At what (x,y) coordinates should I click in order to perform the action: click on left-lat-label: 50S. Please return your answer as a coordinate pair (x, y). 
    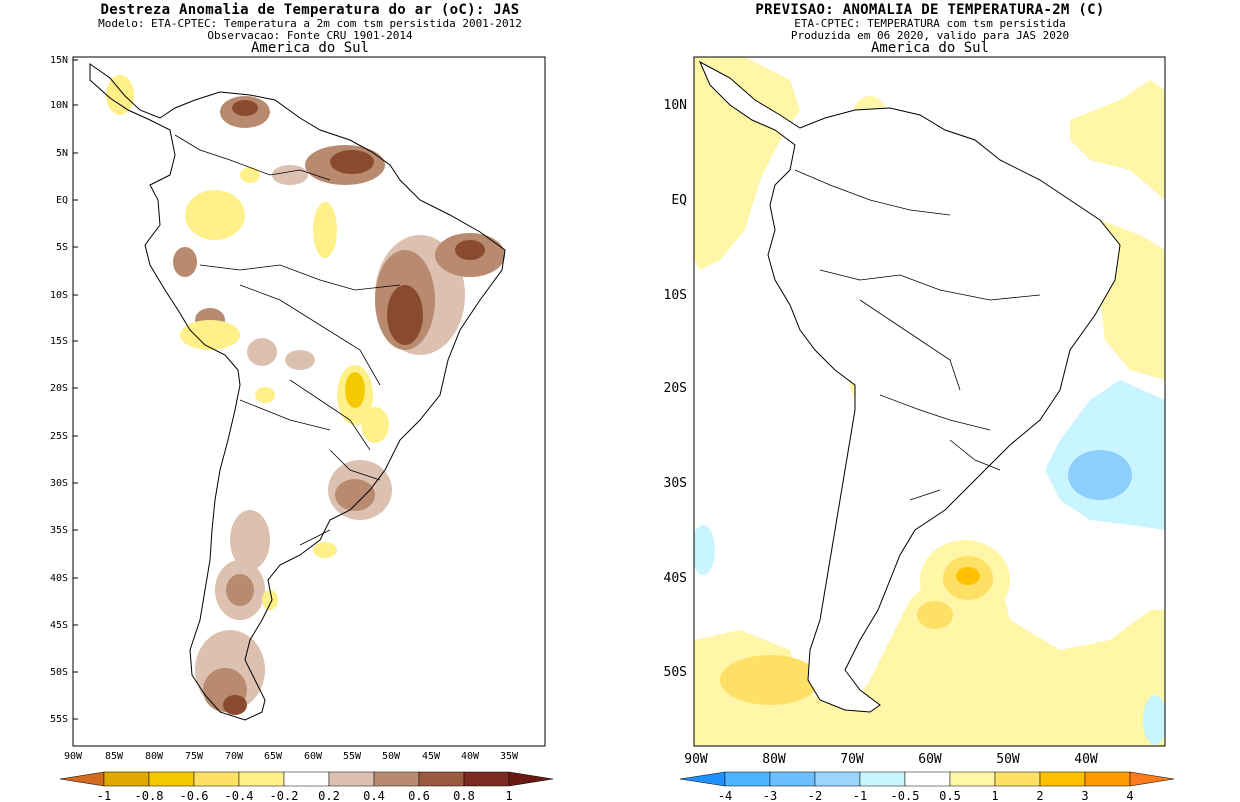
    Looking at the image, I should click on (59, 672).